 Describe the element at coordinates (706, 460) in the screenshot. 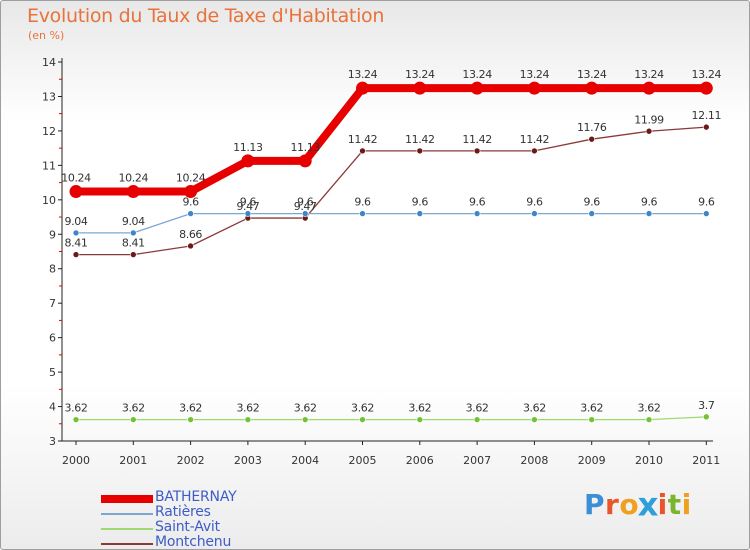

I see `x-tick-label: 2011` at that location.